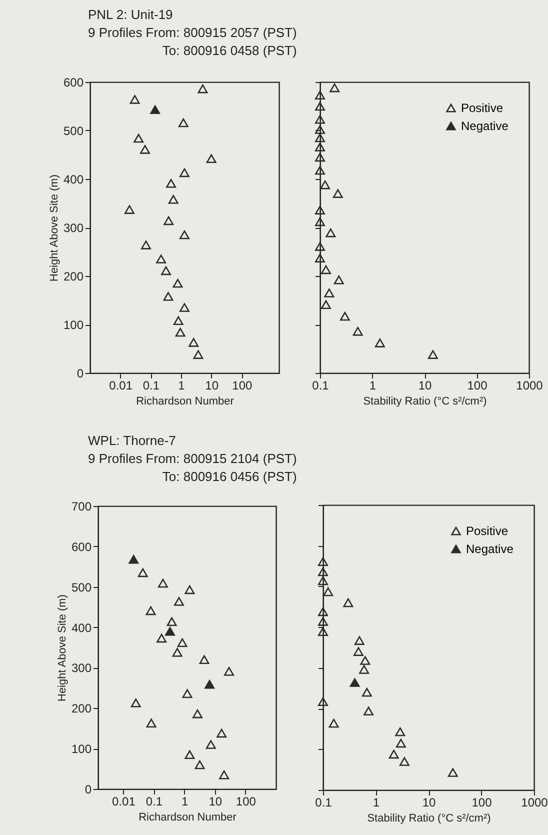 Image resolution: width=548 pixels, height=835 pixels. Describe the element at coordinates (132, 441) in the screenshot. I see `chart-title: WPL: Thorne-7` at that location.